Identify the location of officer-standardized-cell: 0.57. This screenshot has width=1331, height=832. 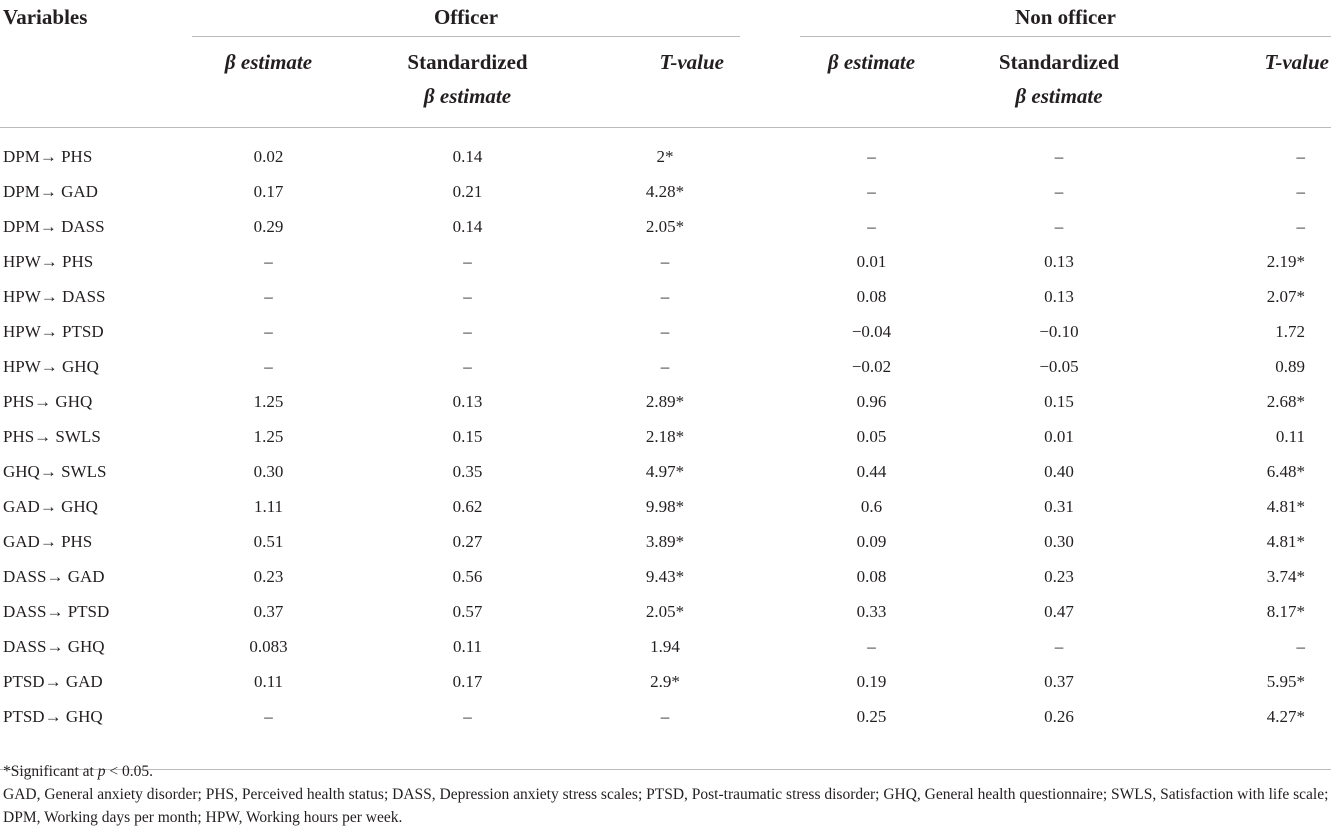
(467, 611).